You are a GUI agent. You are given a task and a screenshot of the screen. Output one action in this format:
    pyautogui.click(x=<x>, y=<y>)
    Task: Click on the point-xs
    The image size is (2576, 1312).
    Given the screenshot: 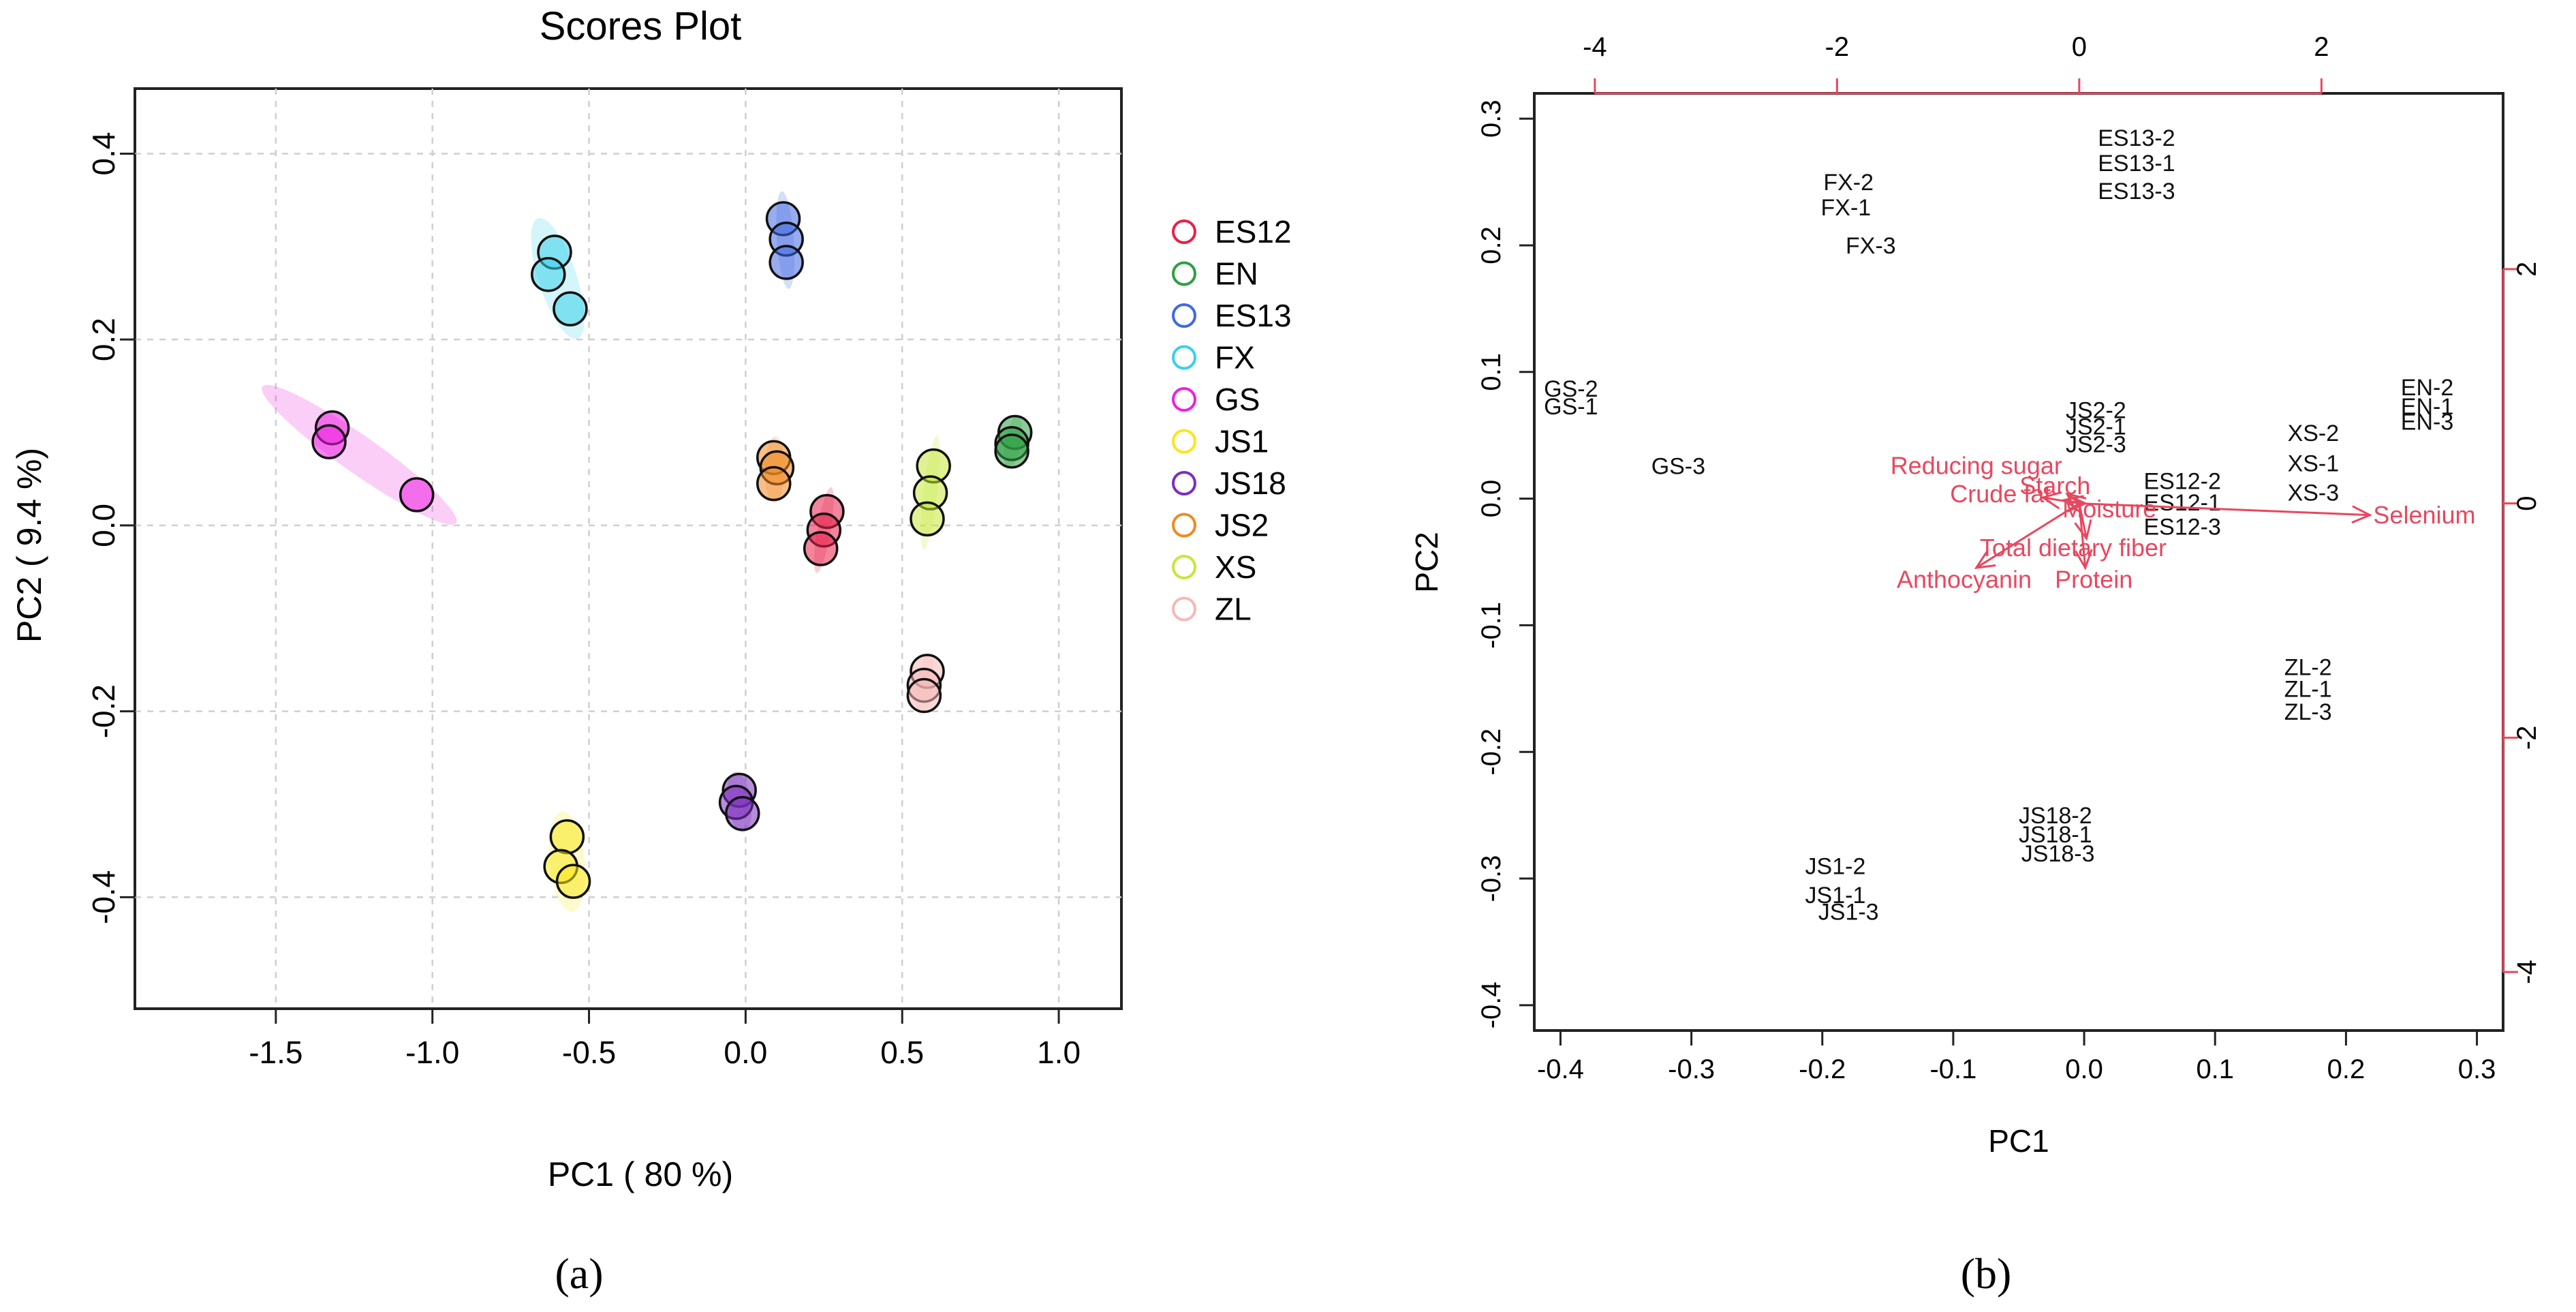 What is the action you would take?
    pyautogui.click(x=927, y=519)
    